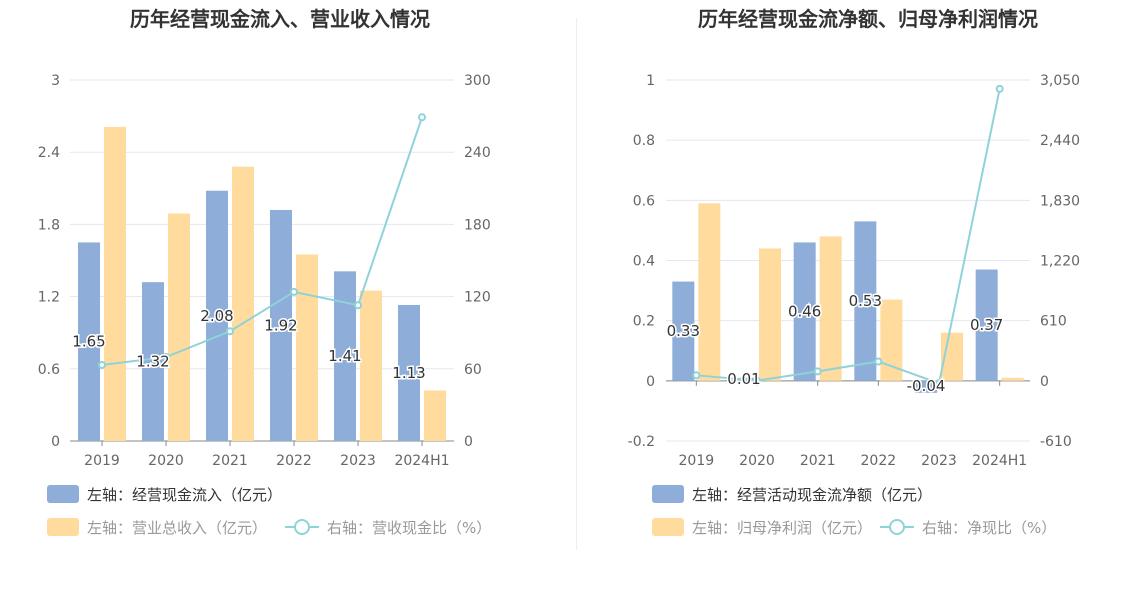 The height and width of the screenshot is (589, 1147). I want to click on bar-data-label: 1.41, so click(344, 356).